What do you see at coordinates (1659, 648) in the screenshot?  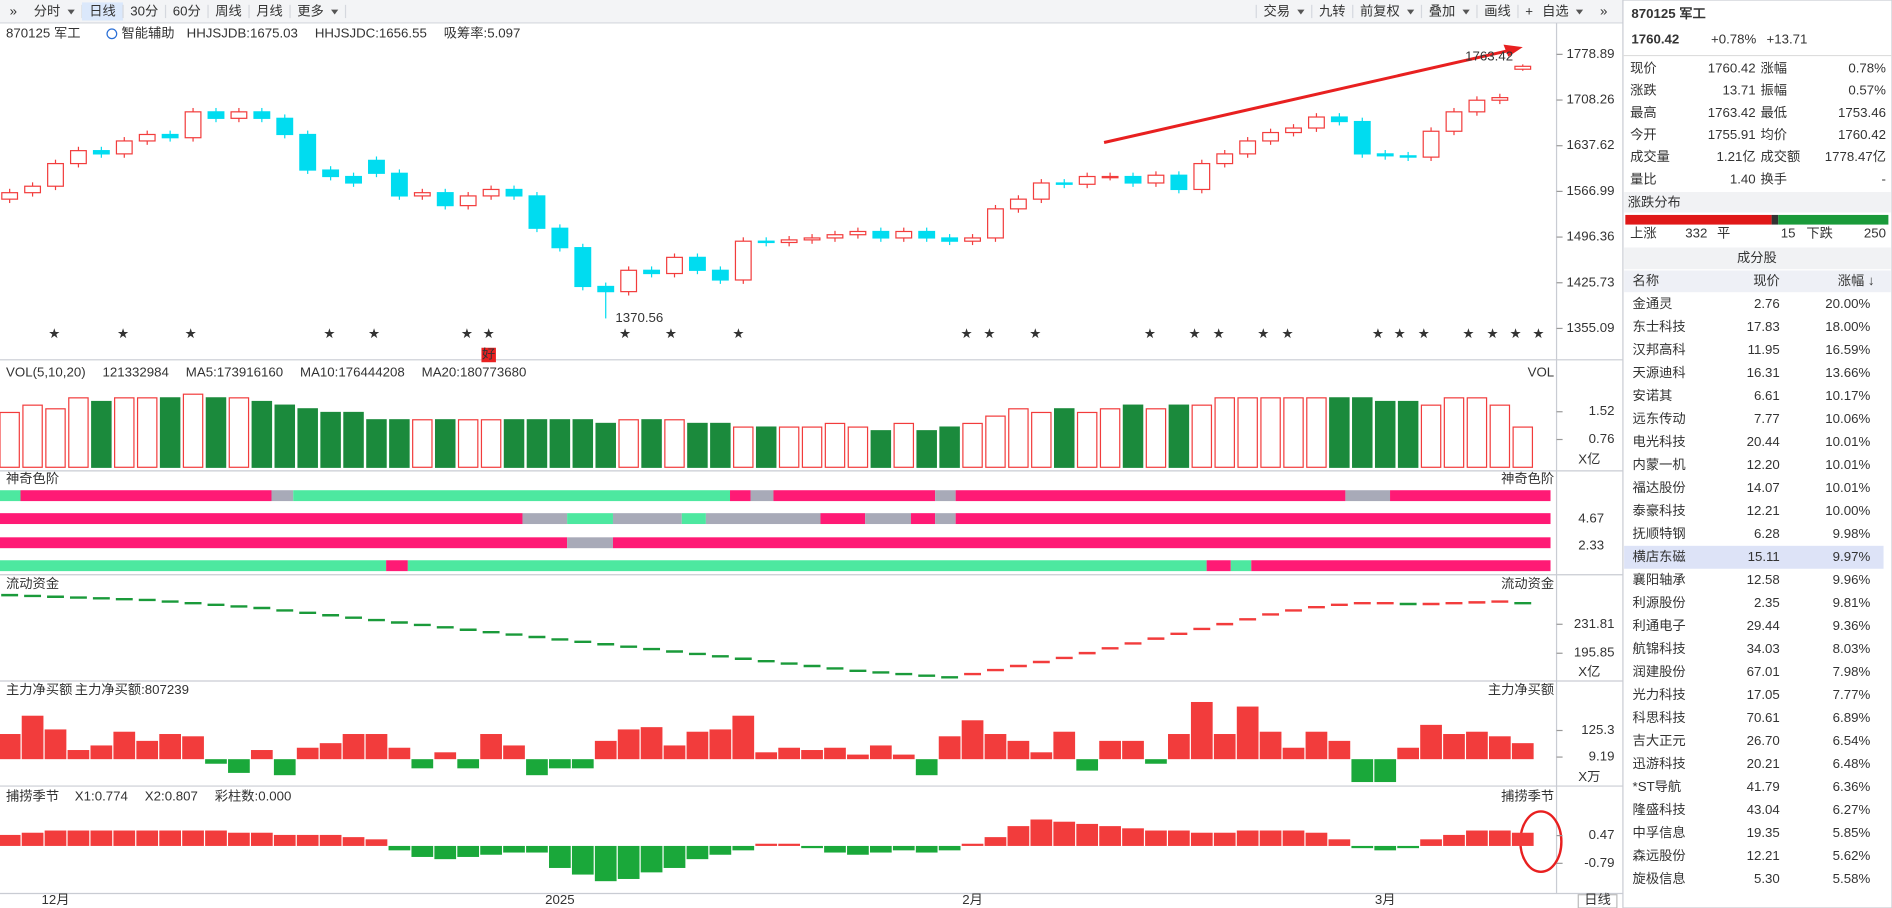 I see `stock-name: 航锦科技` at bounding box center [1659, 648].